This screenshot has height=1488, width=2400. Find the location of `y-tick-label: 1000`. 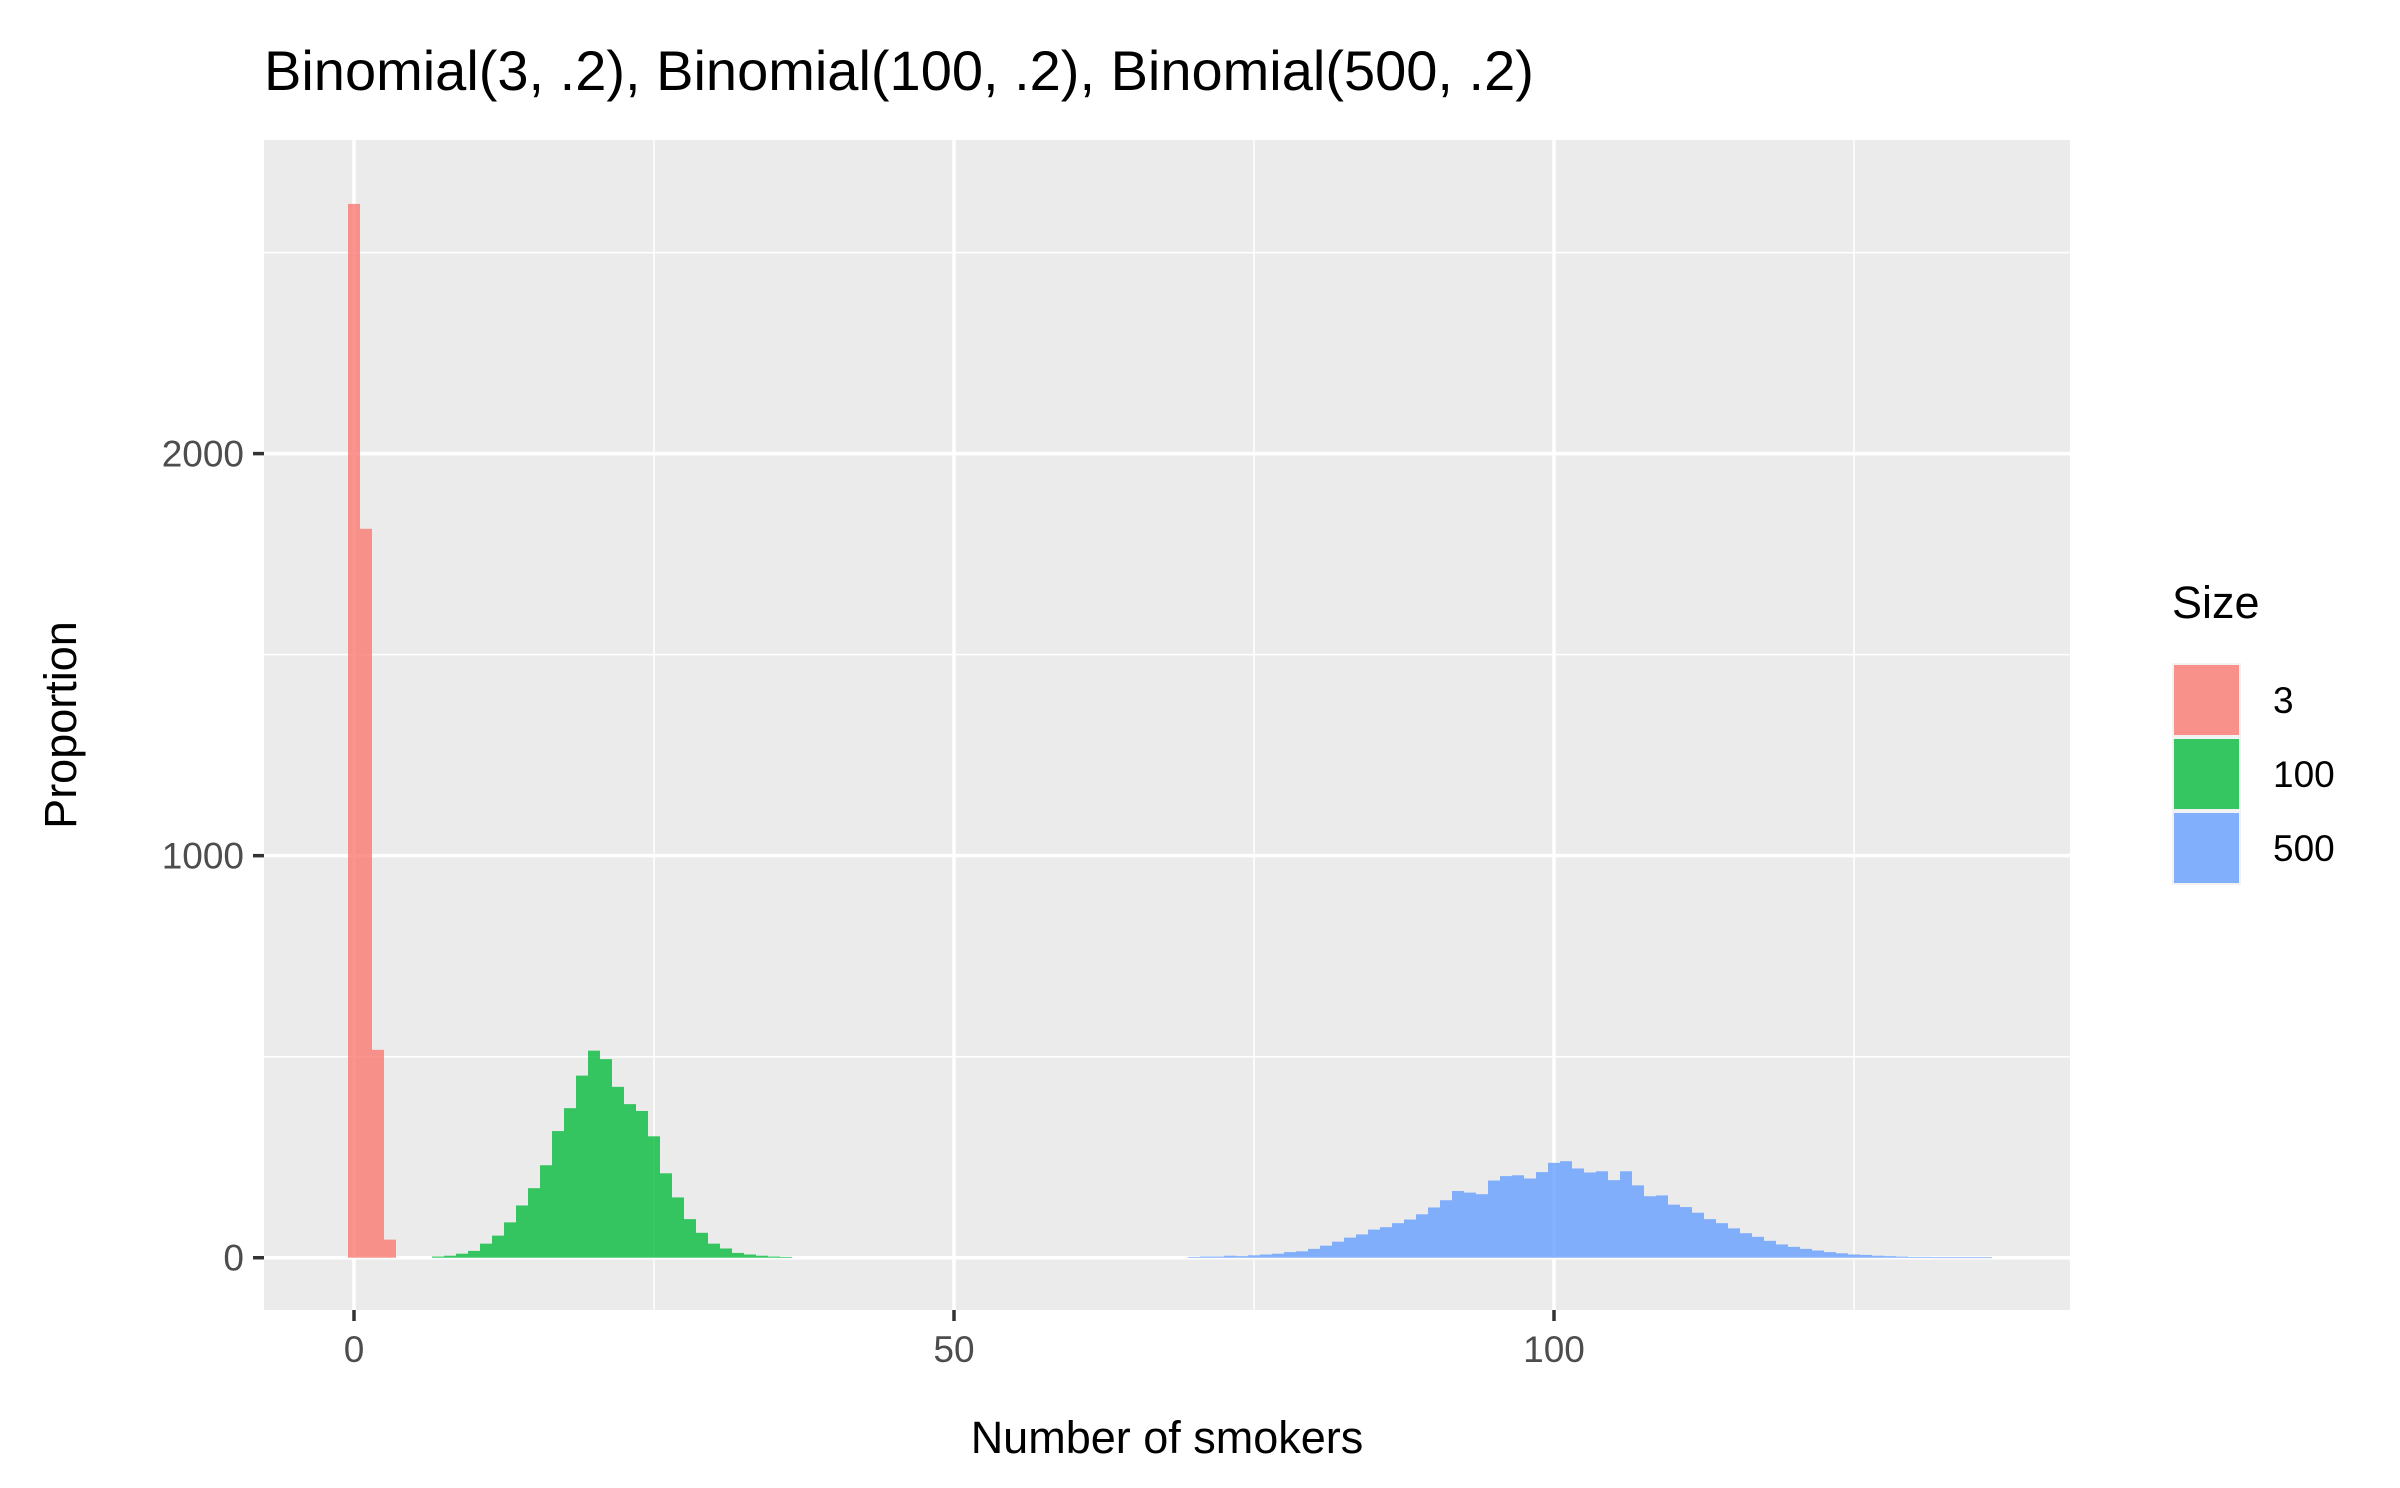

y-tick-label: 1000 is located at coordinates (203, 856).